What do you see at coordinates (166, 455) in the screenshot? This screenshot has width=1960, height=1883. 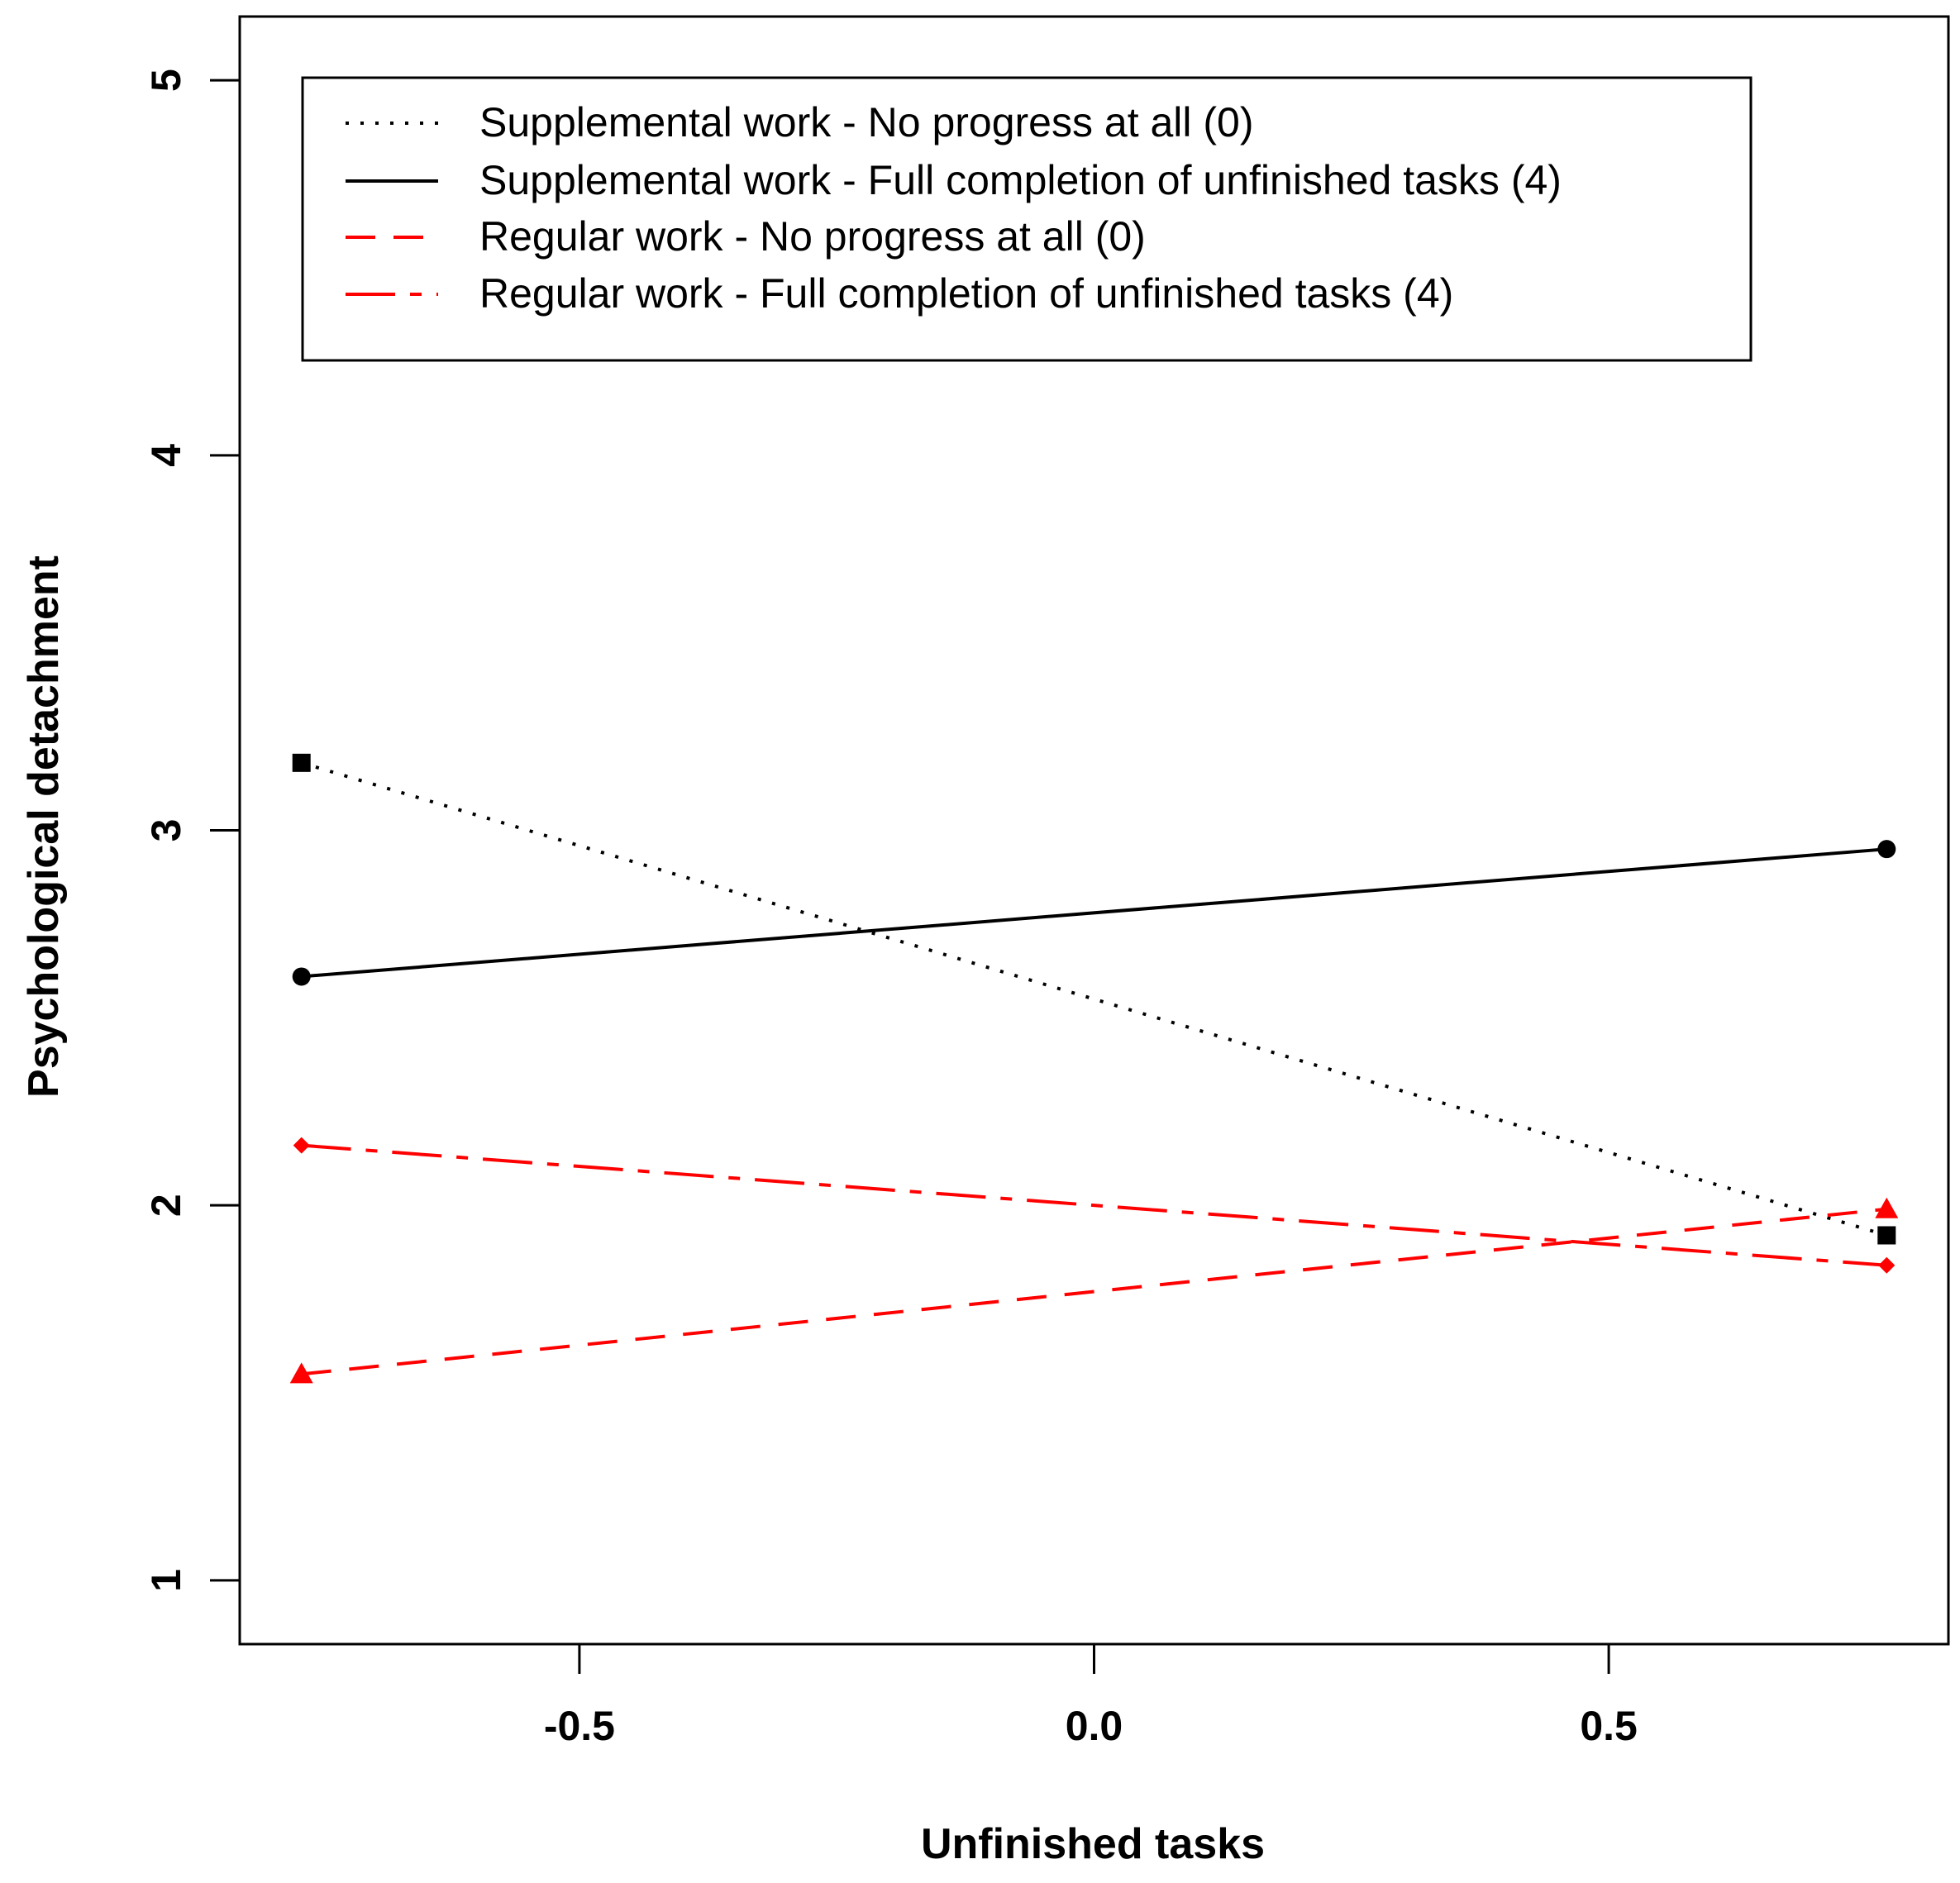 I see `y-tick-label: 4` at bounding box center [166, 455].